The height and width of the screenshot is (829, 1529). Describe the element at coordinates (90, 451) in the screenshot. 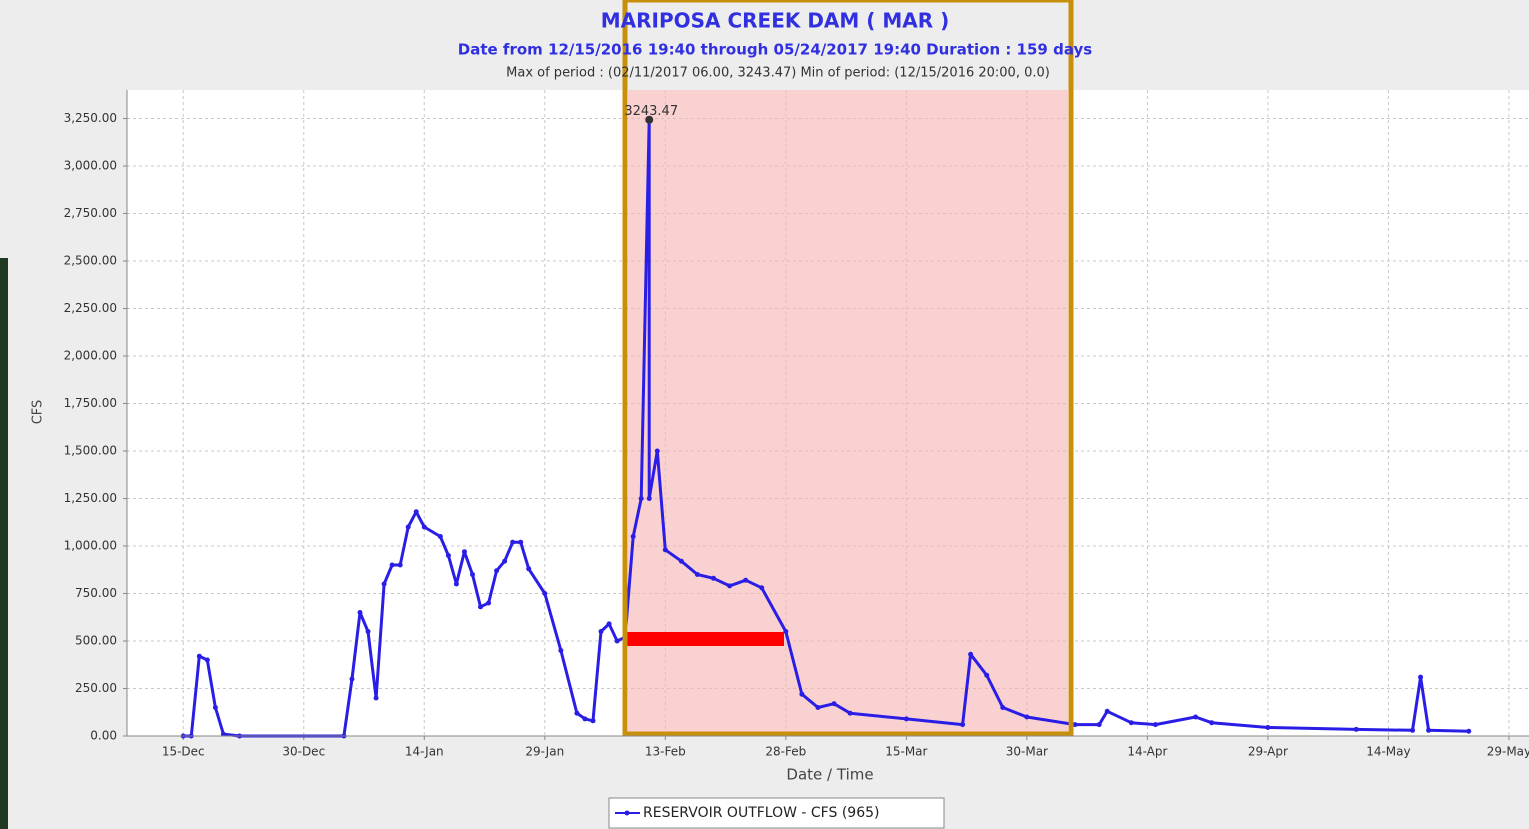

I see `y-tick-label: 1,500.00` at that location.